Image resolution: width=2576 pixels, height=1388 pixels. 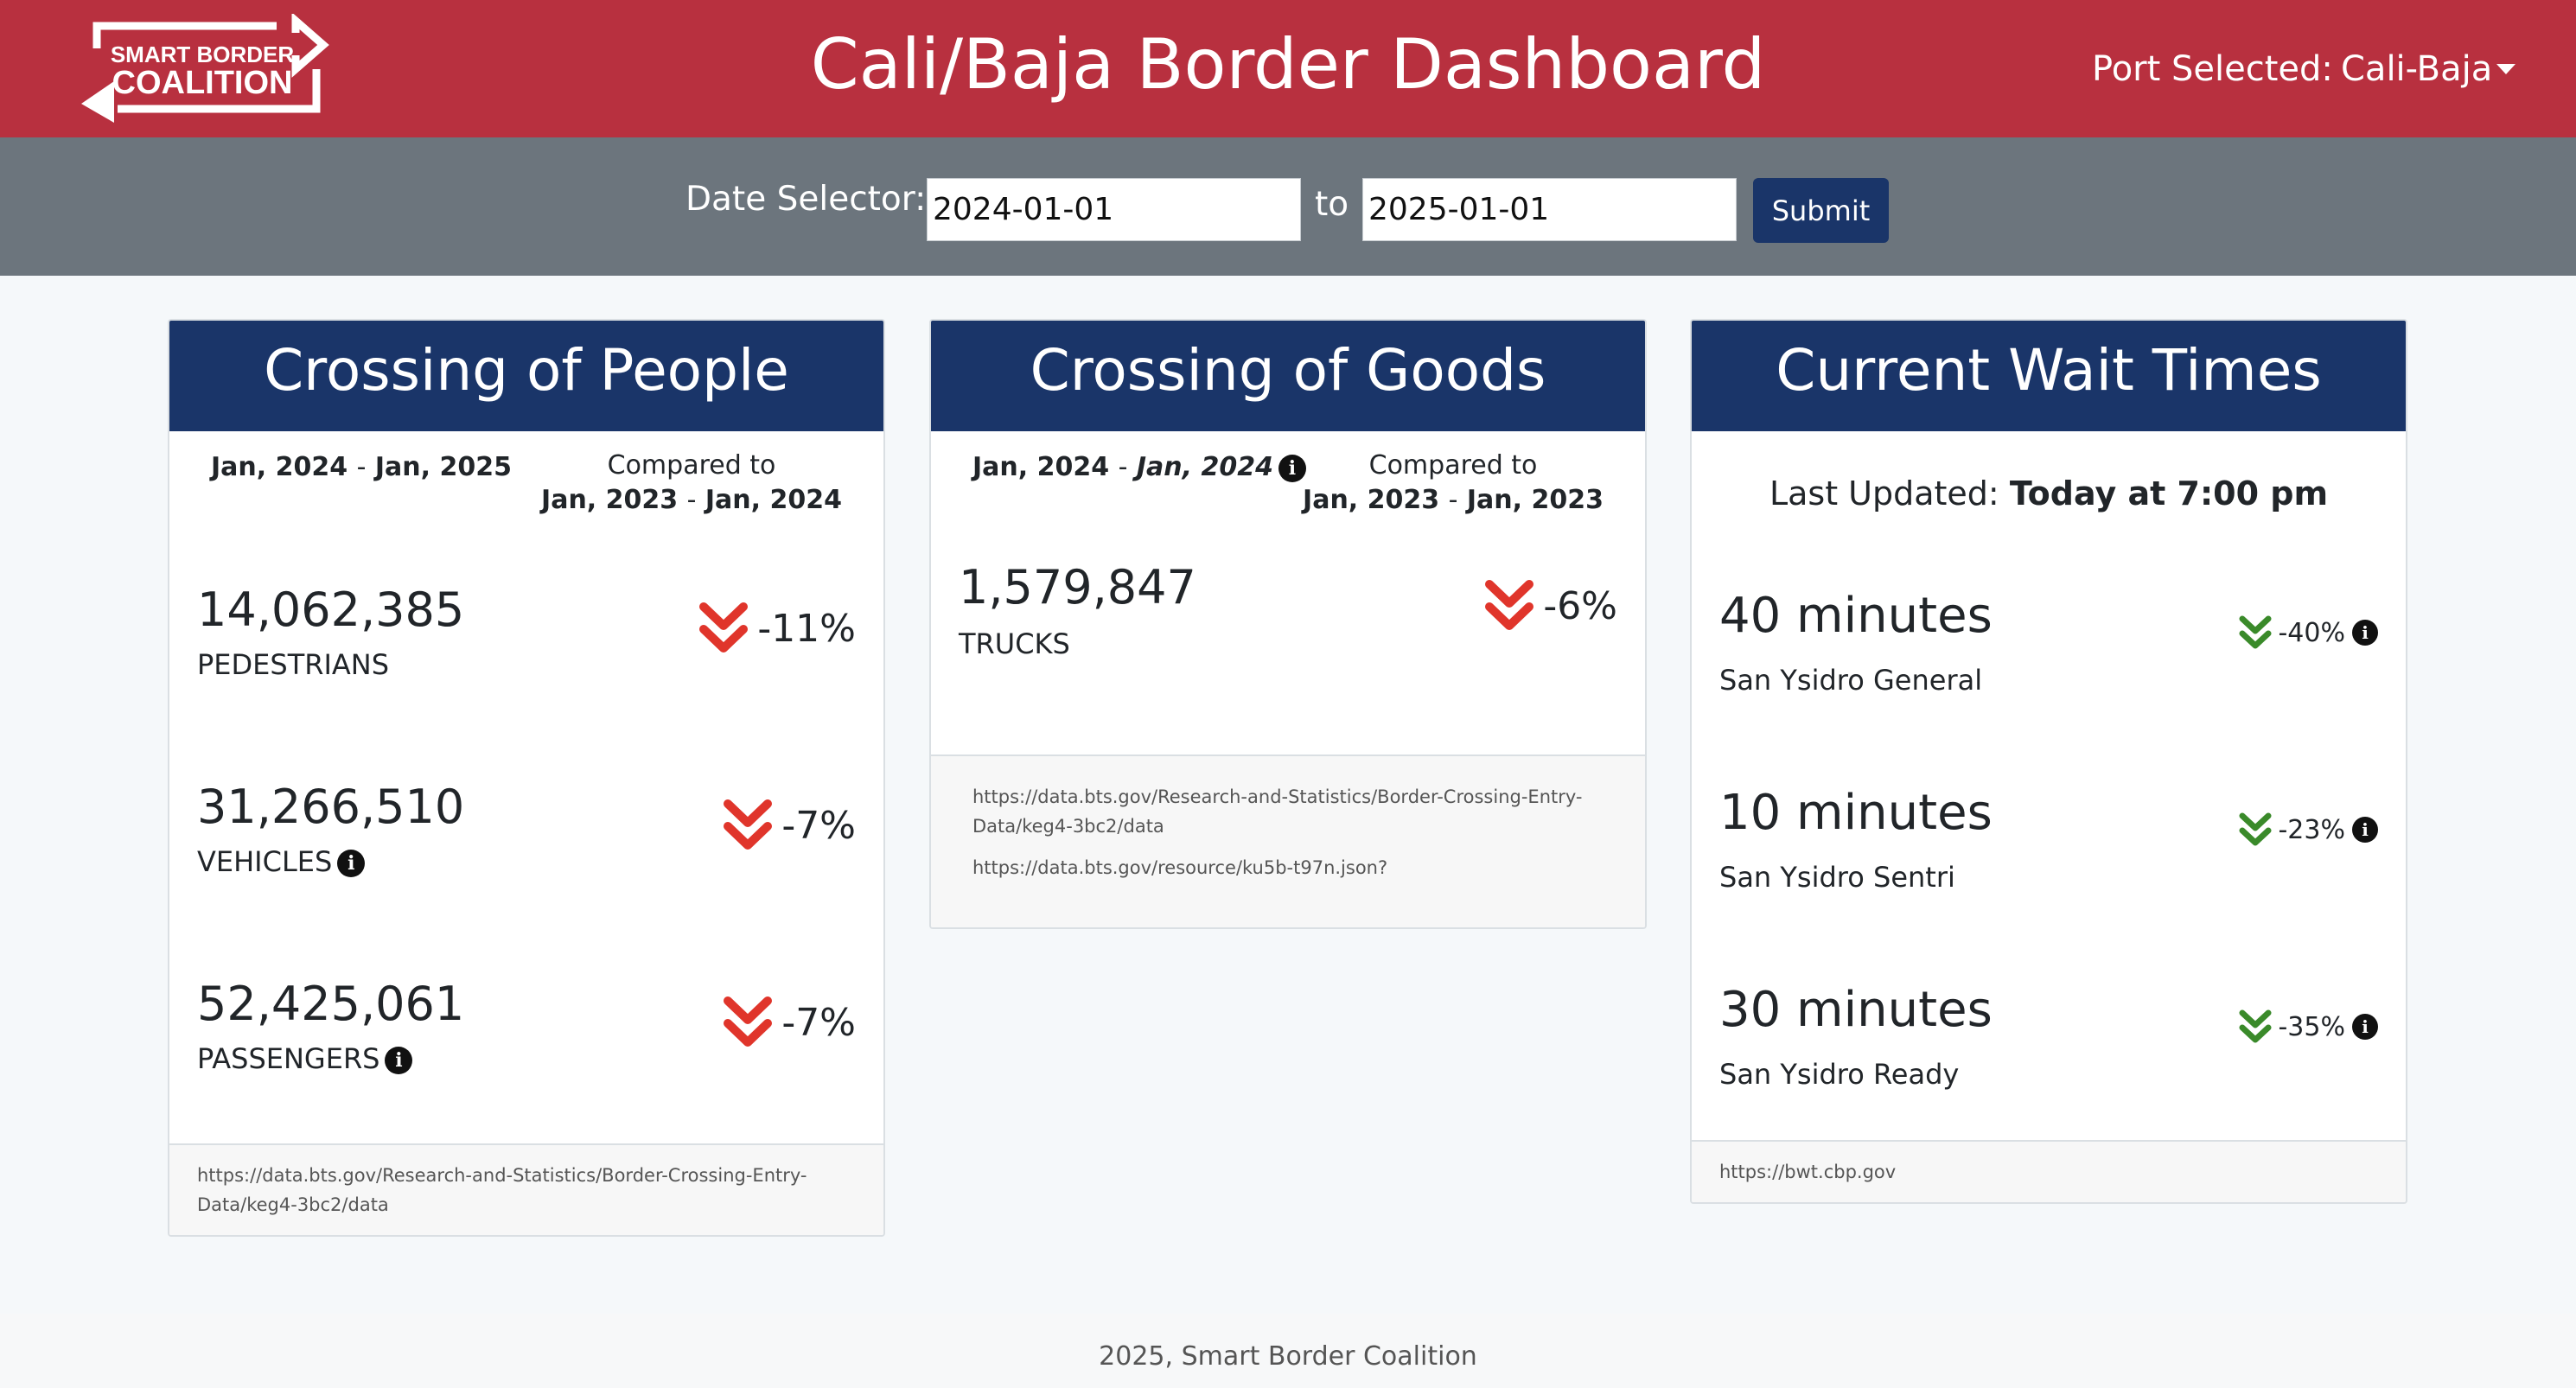 What do you see at coordinates (773, 500) in the screenshot?
I see `compared-end: Jan, 2024` at bounding box center [773, 500].